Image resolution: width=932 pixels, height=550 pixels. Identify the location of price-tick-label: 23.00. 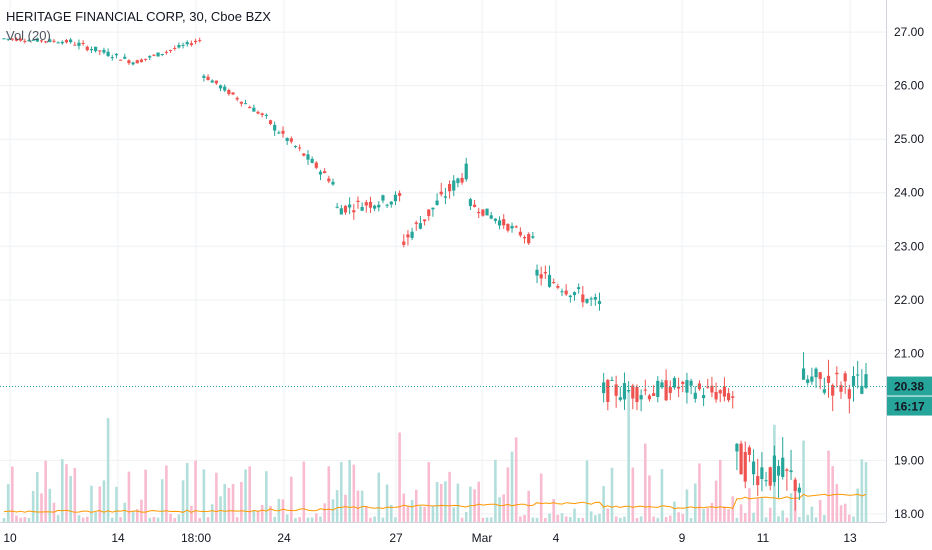
(909, 246).